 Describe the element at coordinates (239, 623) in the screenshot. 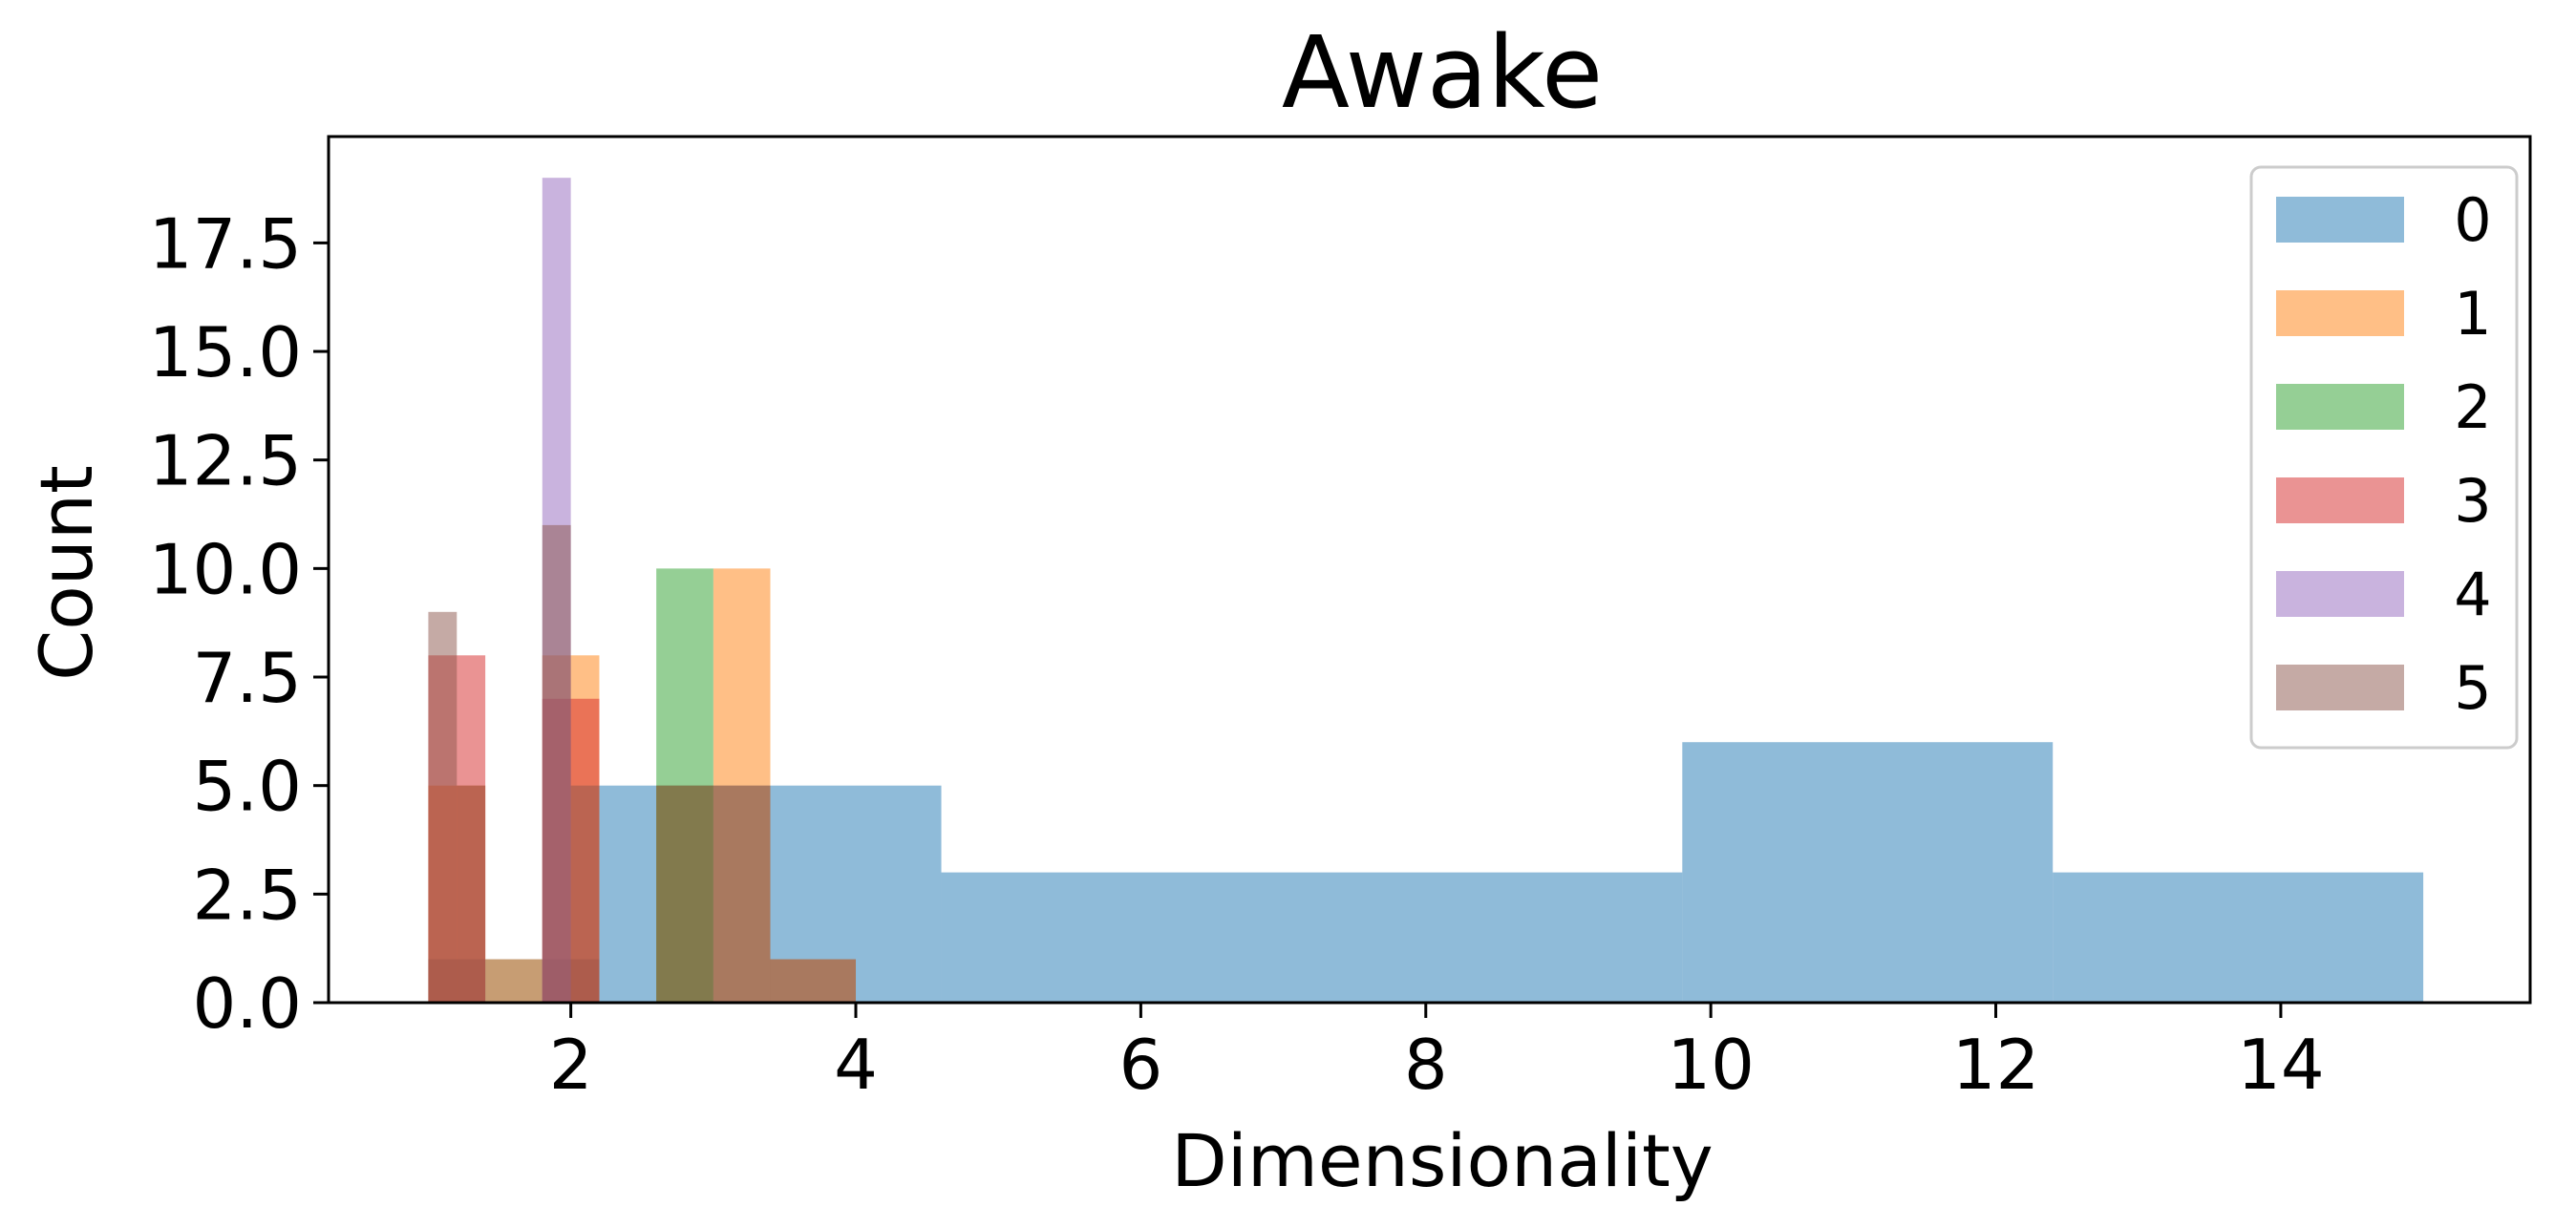

I see `y-axis-ticks: 0.0 2.5 5.0 7.5 10.0 12.5 15.0 17.5` at that location.